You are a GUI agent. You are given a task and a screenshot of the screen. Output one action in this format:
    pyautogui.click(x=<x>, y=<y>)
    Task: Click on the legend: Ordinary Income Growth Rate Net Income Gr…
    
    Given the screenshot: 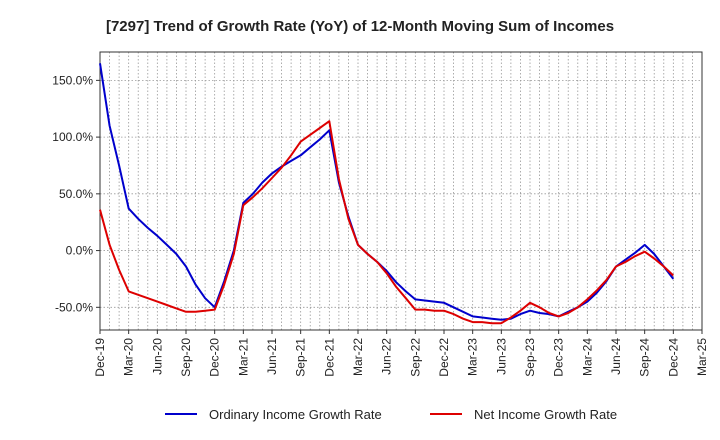 What is the action you would take?
    pyautogui.click(x=391, y=414)
    